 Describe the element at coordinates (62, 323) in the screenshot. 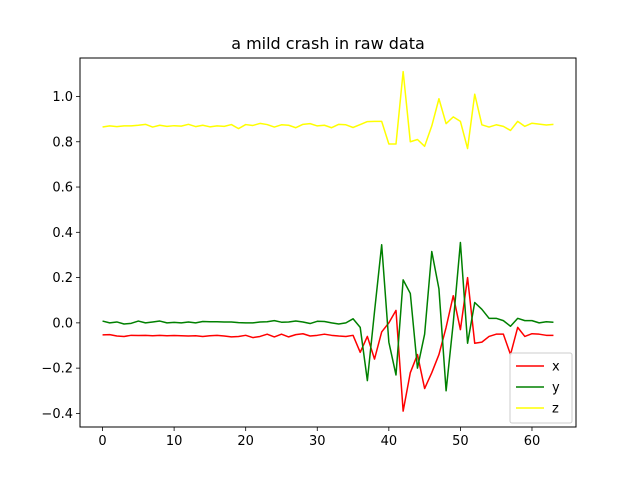

I see `y-tick-label: 0.0` at that location.